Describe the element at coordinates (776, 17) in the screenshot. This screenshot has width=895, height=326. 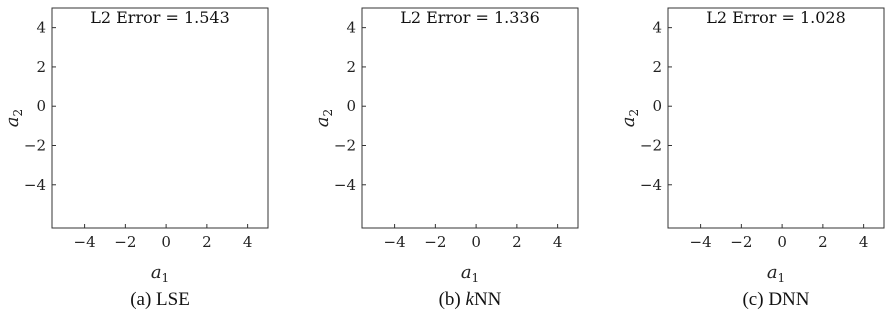
I see `chart-title: L2 Error = 1.028` at that location.